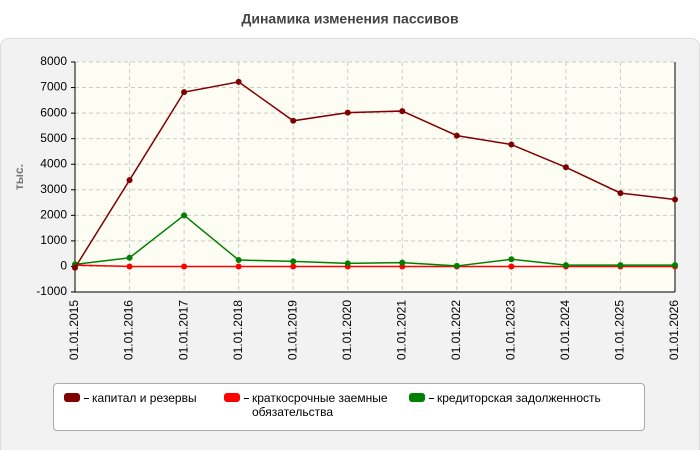 This screenshot has height=450, width=700. What do you see at coordinates (53, 138) in the screenshot?
I see `y-tick-label: 5000` at bounding box center [53, 138].